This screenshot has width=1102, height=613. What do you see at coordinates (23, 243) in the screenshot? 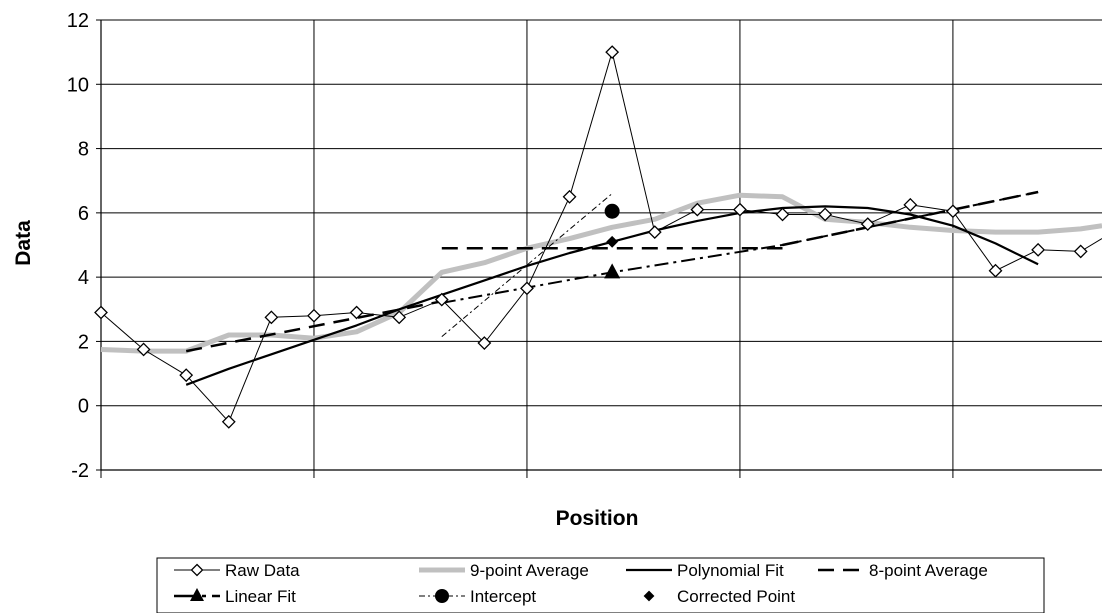
I see `y-axis-title: Data` at bounding box center [23, 243].